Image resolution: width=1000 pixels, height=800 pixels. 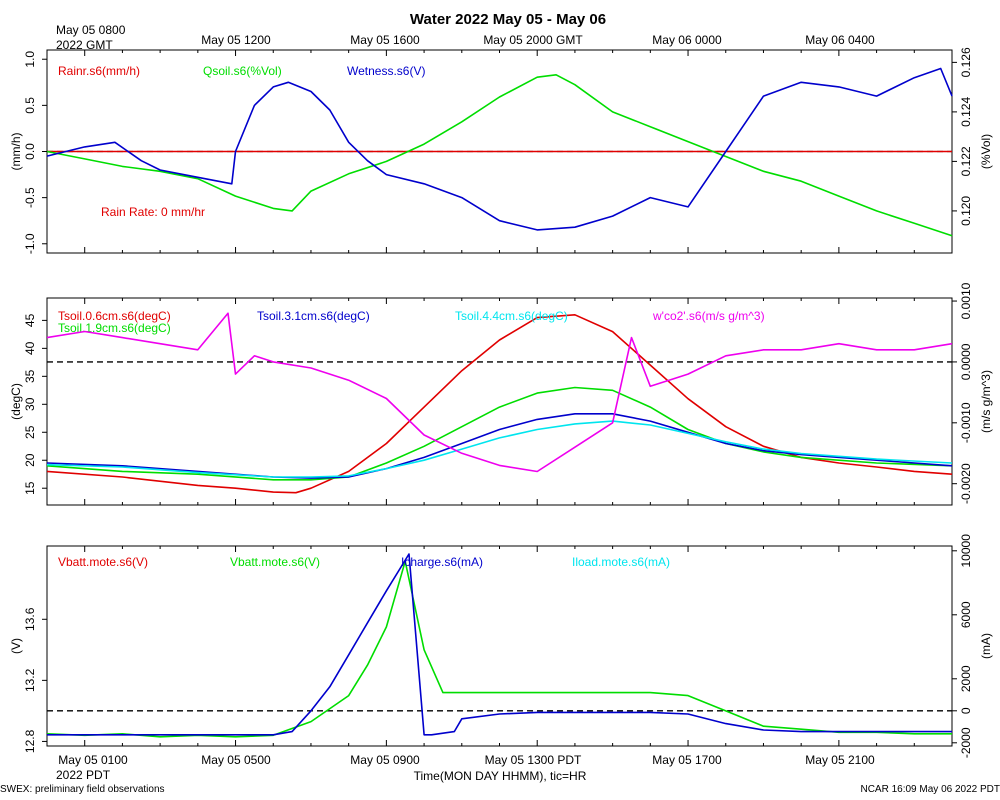 What do you see at coordinates (621, 562) in the screenshot?
I see `legend-entry-cyan: Iload.mote.s6(mA)` at bounding box center [621, 562].